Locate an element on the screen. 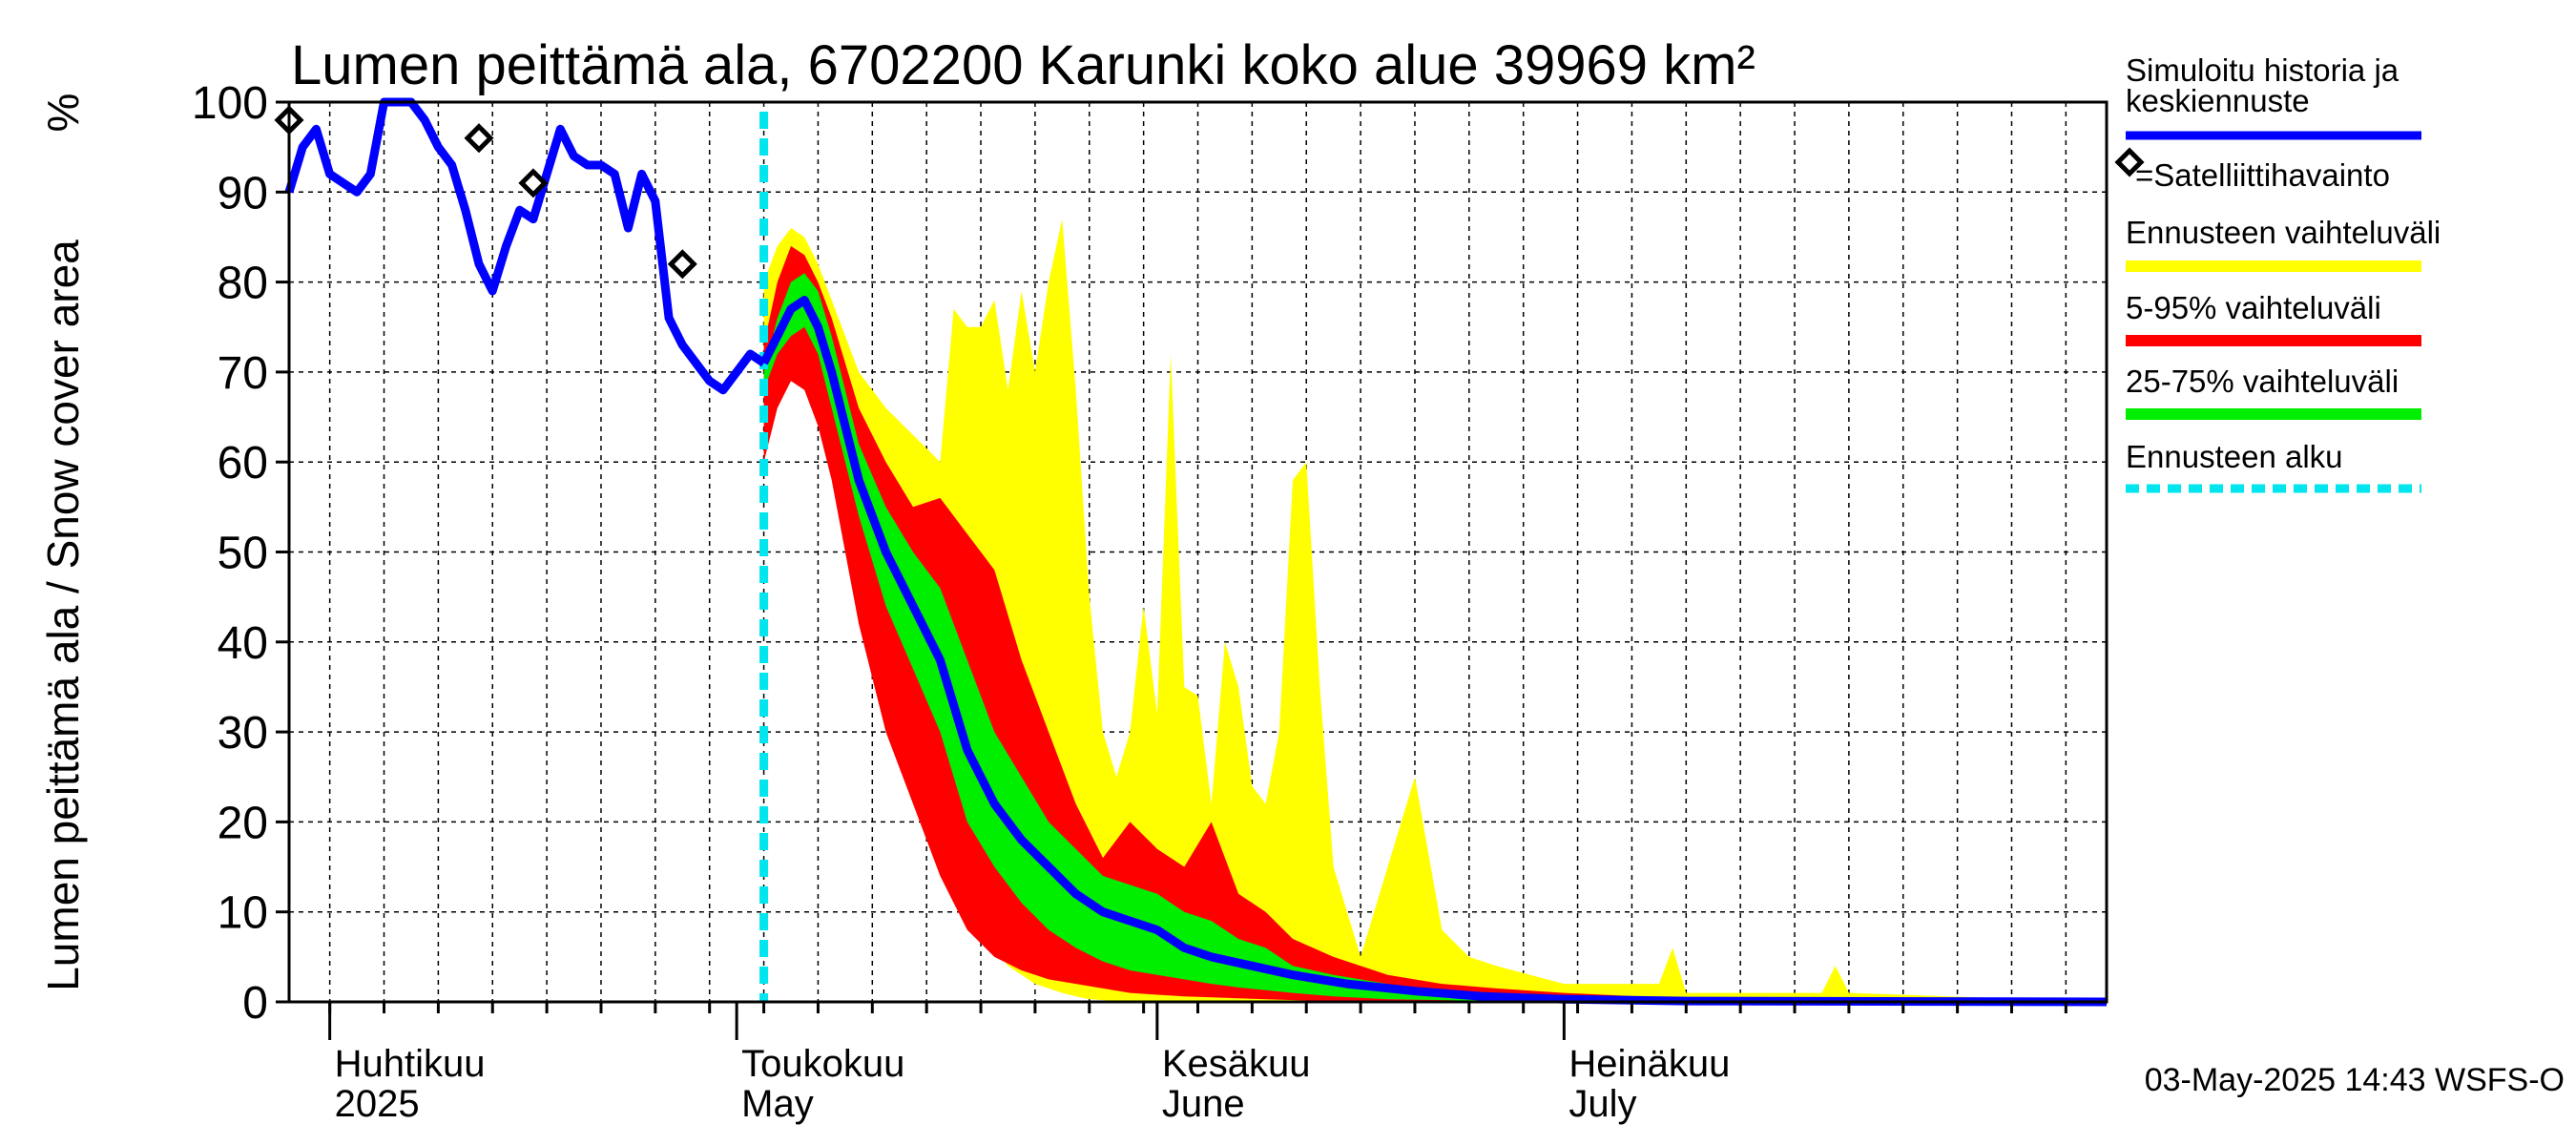  legend-label-5: Ennusteen alku is located at coordinates (2234, 457).